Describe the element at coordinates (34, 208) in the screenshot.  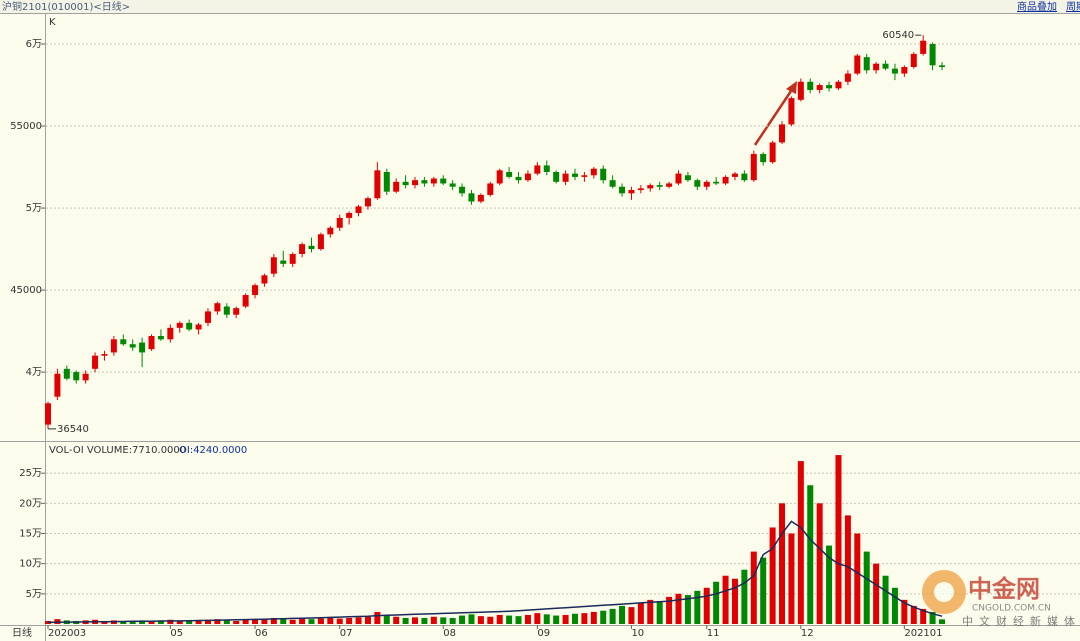
I see `y-tick-label: 5万` at that location.